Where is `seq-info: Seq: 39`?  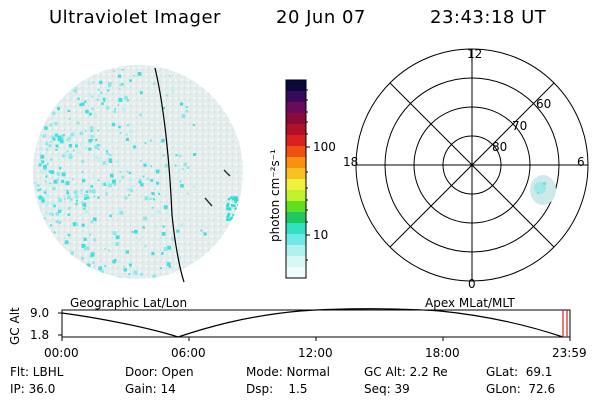
seq-info: Seq: 39 is located at coordinates (387, 389).